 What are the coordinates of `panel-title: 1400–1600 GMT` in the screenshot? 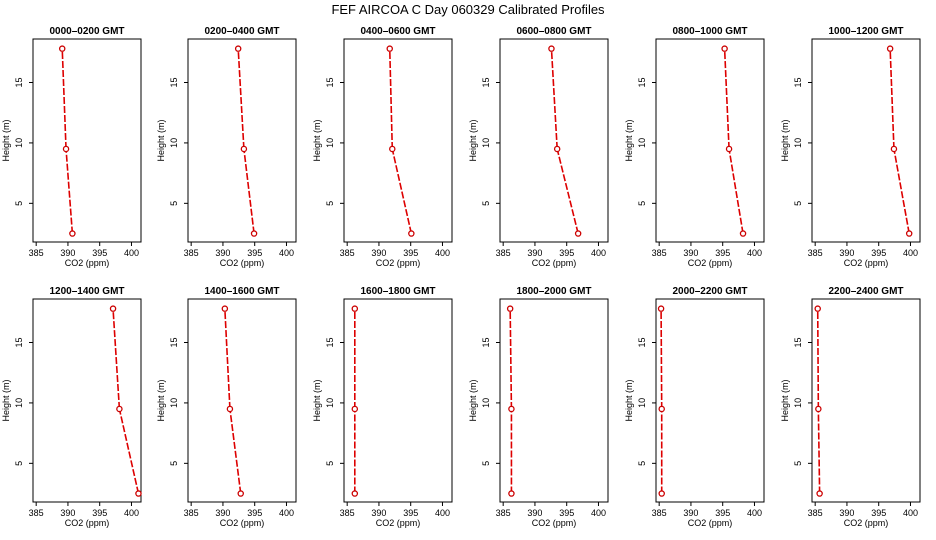 It's located at (241, 291).